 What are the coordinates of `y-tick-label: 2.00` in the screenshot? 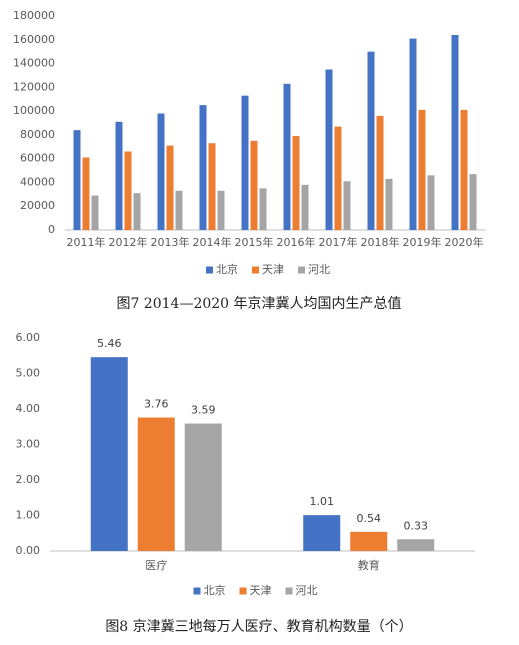 It's located at (28, 479).